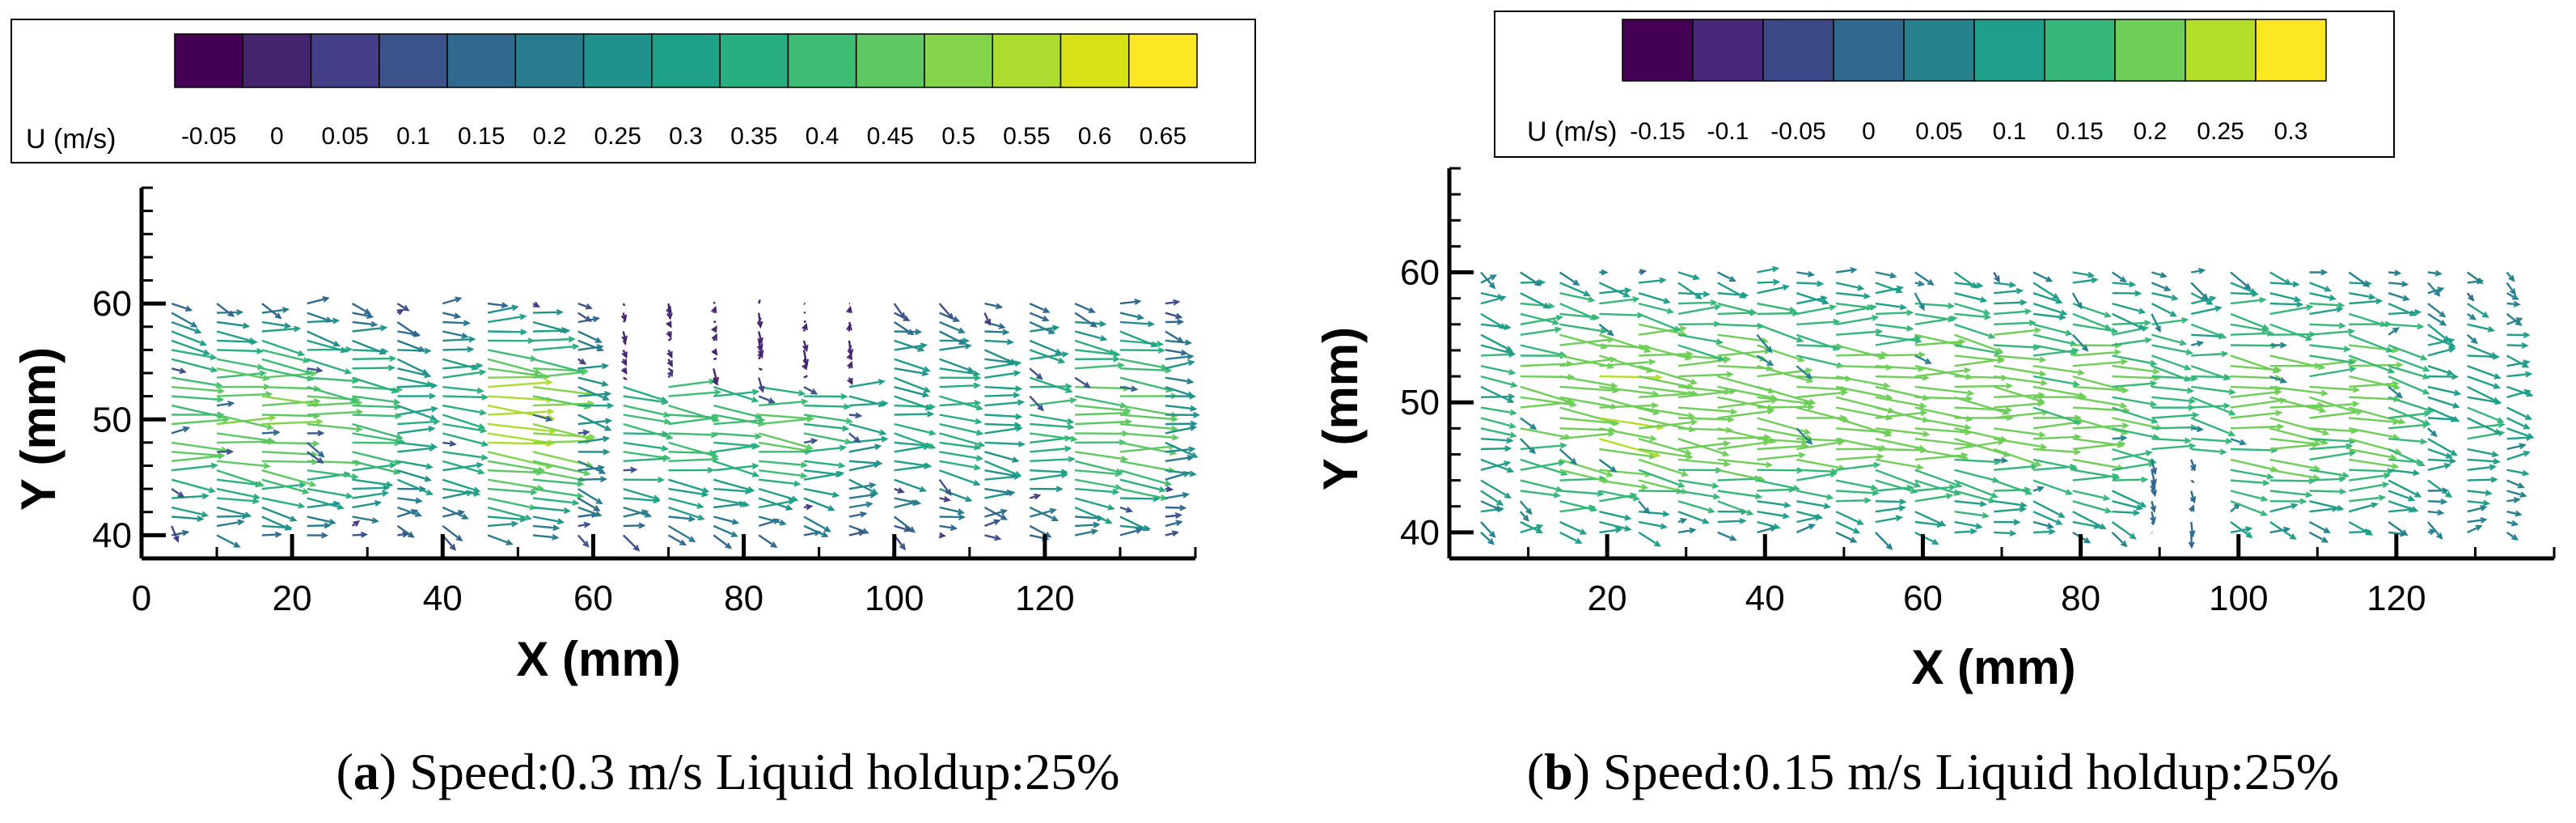 The image size is (2576, 823). What do you see at coordinates (1933, 771) in the screenshot?
I see `caption-b: (b) Speed:0.15 m/s Liquid holdup:25%` at bounding box center [1933, 771].